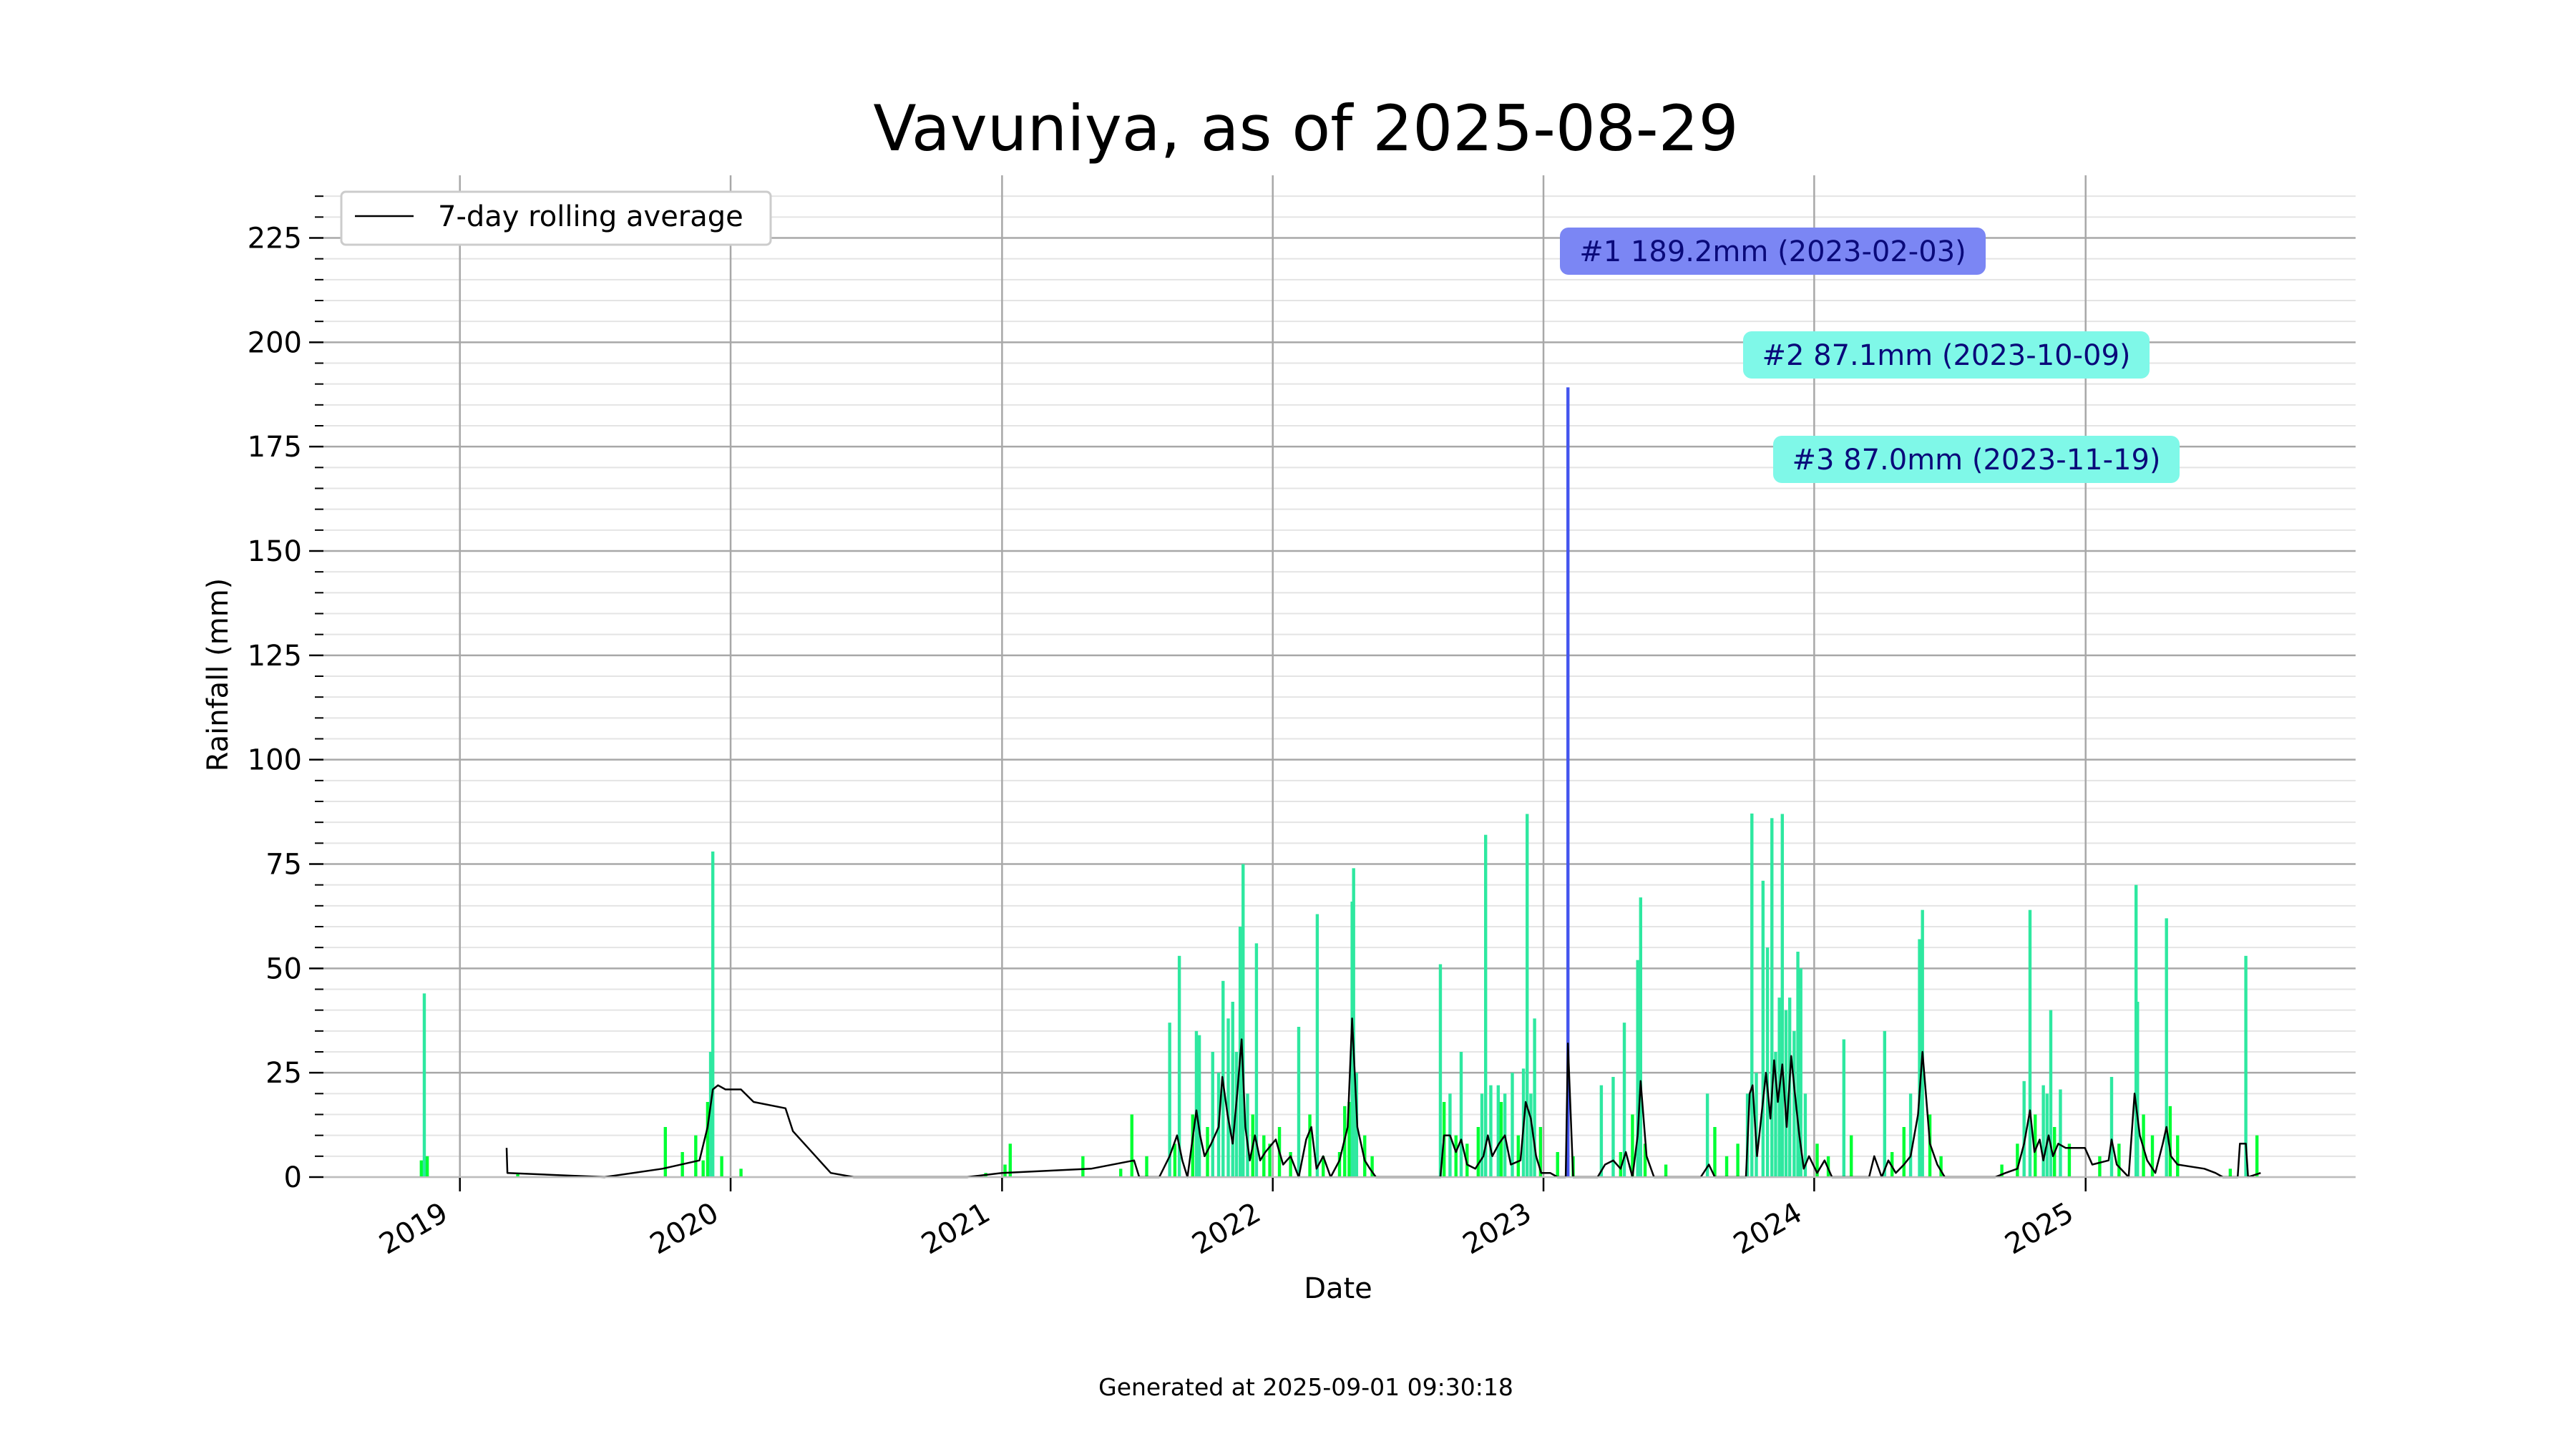 The image size is (2576, 1449). I want to click on legend-box, so click(556, 218).